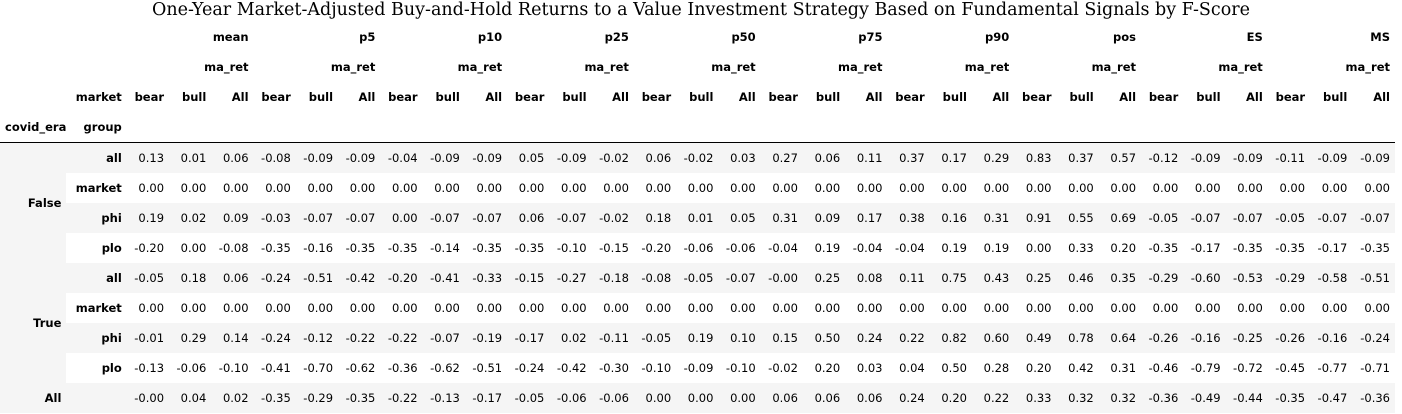 Image resolution: width=1402 pixels, height=414 pixels. What do you see at coordinates (317, 337) in the screenshot?
I see `table-cell: -0.12` at bounding box center [317, 337].